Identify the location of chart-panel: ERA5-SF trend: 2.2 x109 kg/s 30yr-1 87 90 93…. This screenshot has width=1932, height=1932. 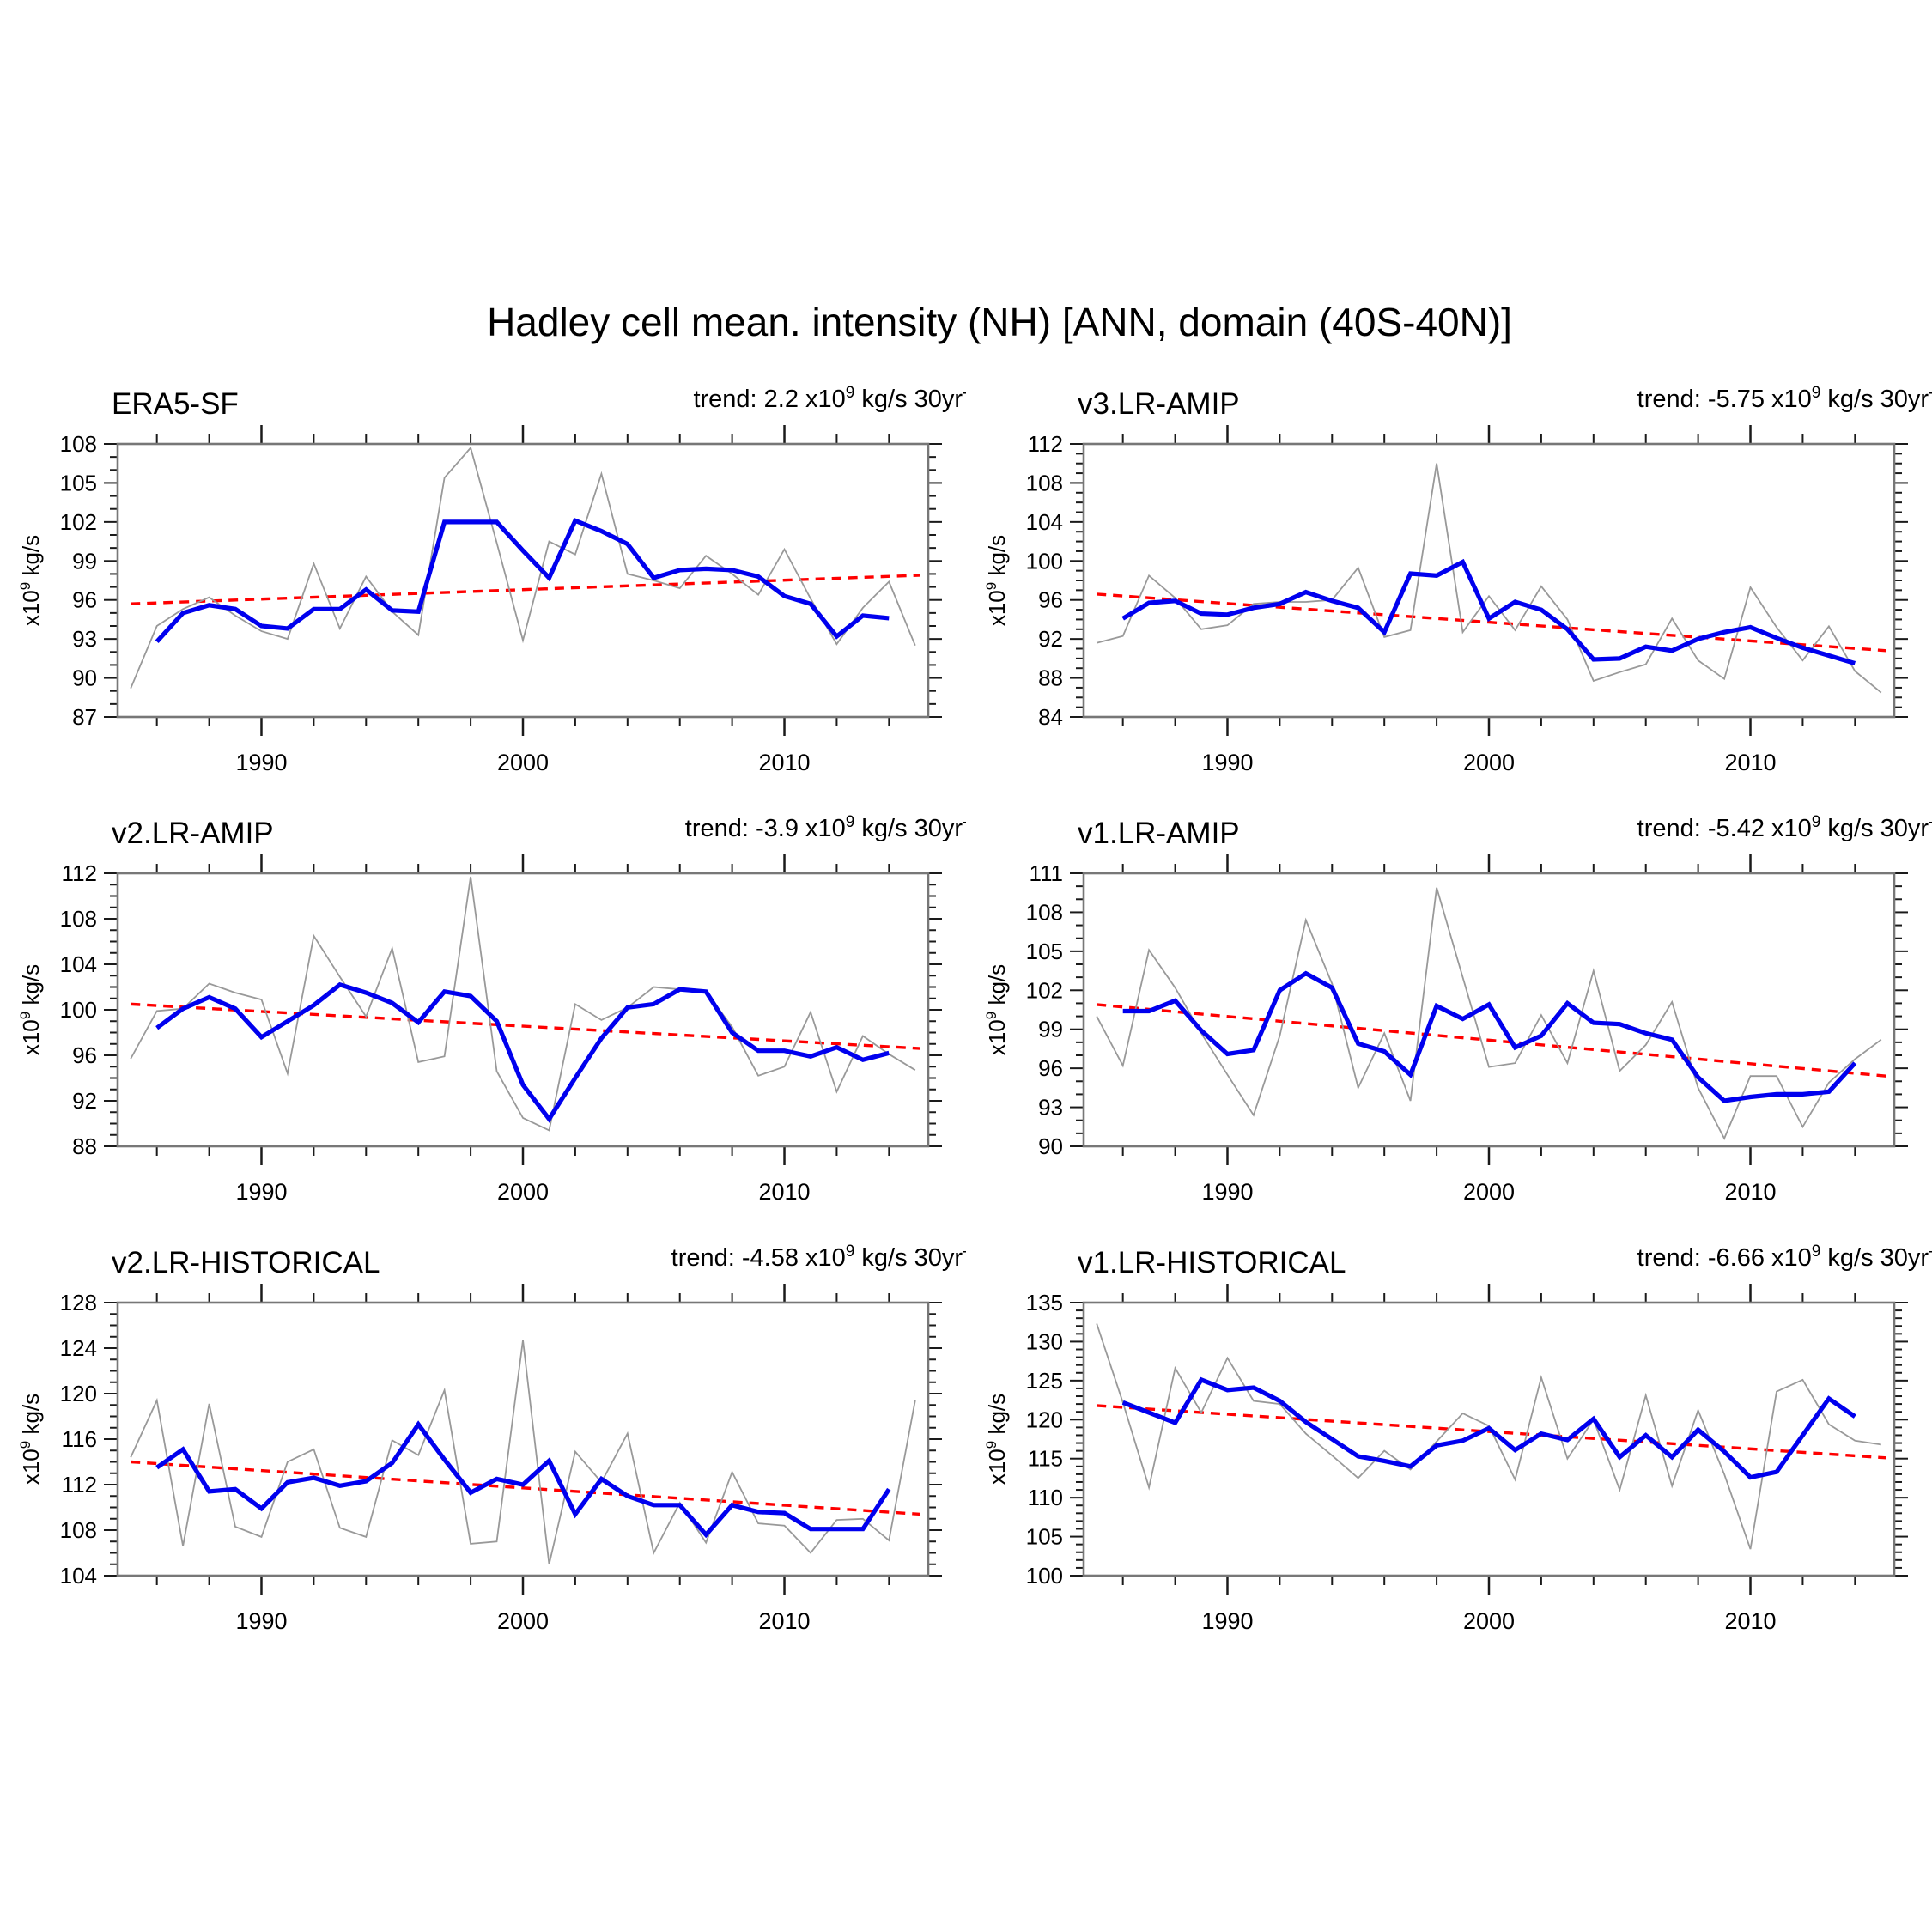
(492, 579).